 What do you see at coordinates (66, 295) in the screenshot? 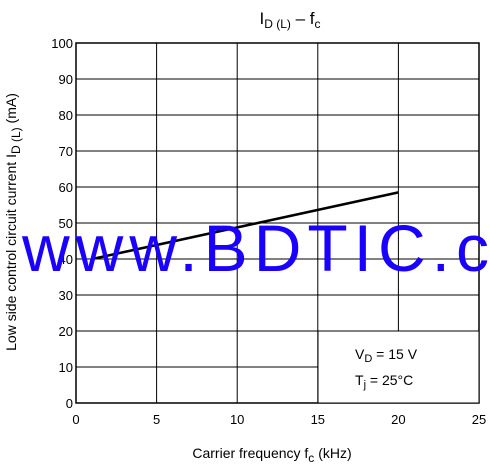
I see `y-tick-label: 30` at bounding box center [66, 295].